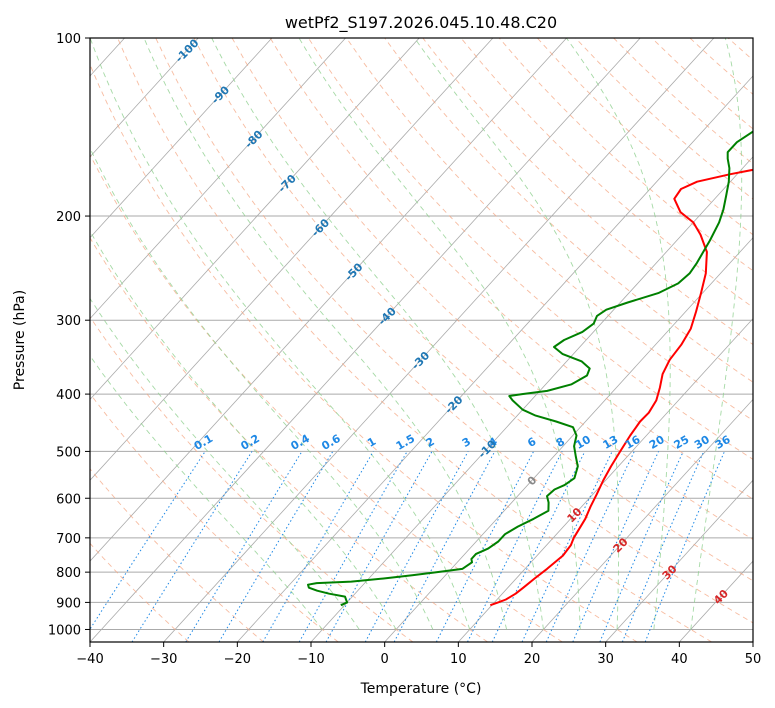  What do you see at coordinates (458, 659) in the screenshot?
I see `x-tick-label: 10` at bounding box center [458, 659].